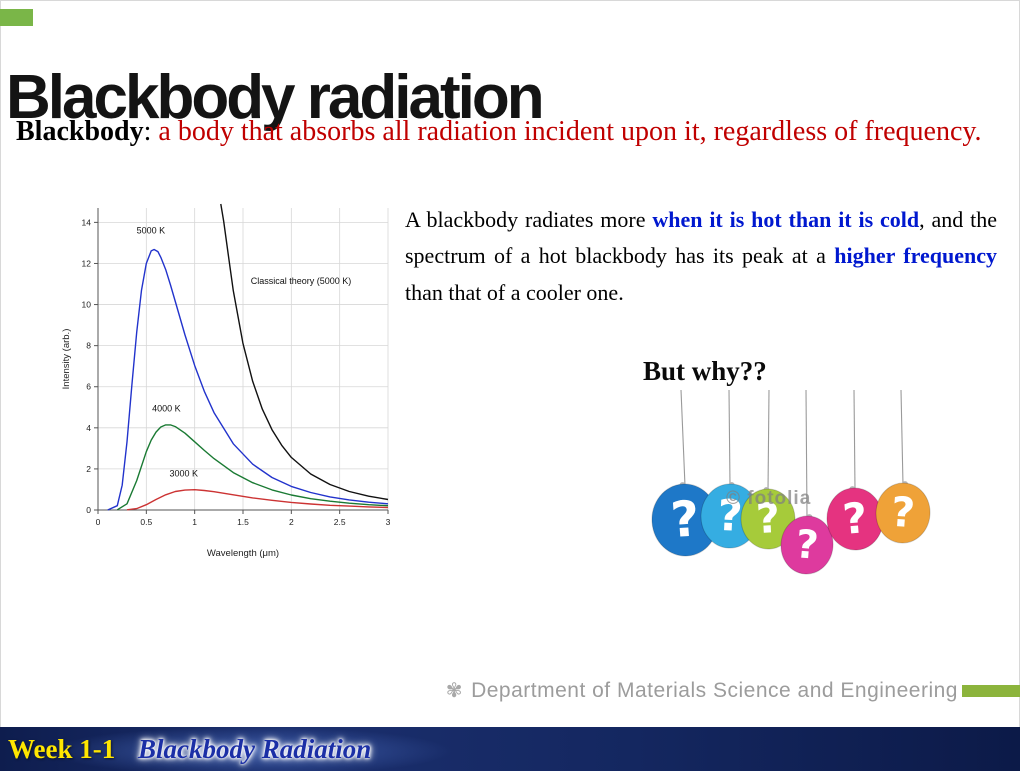 This screenshot has height=771, width=1020. Describe the element at coordinates (529, 219) in the screenshot. I see `paragraph-part1: A blackbody radiates more` at that location.